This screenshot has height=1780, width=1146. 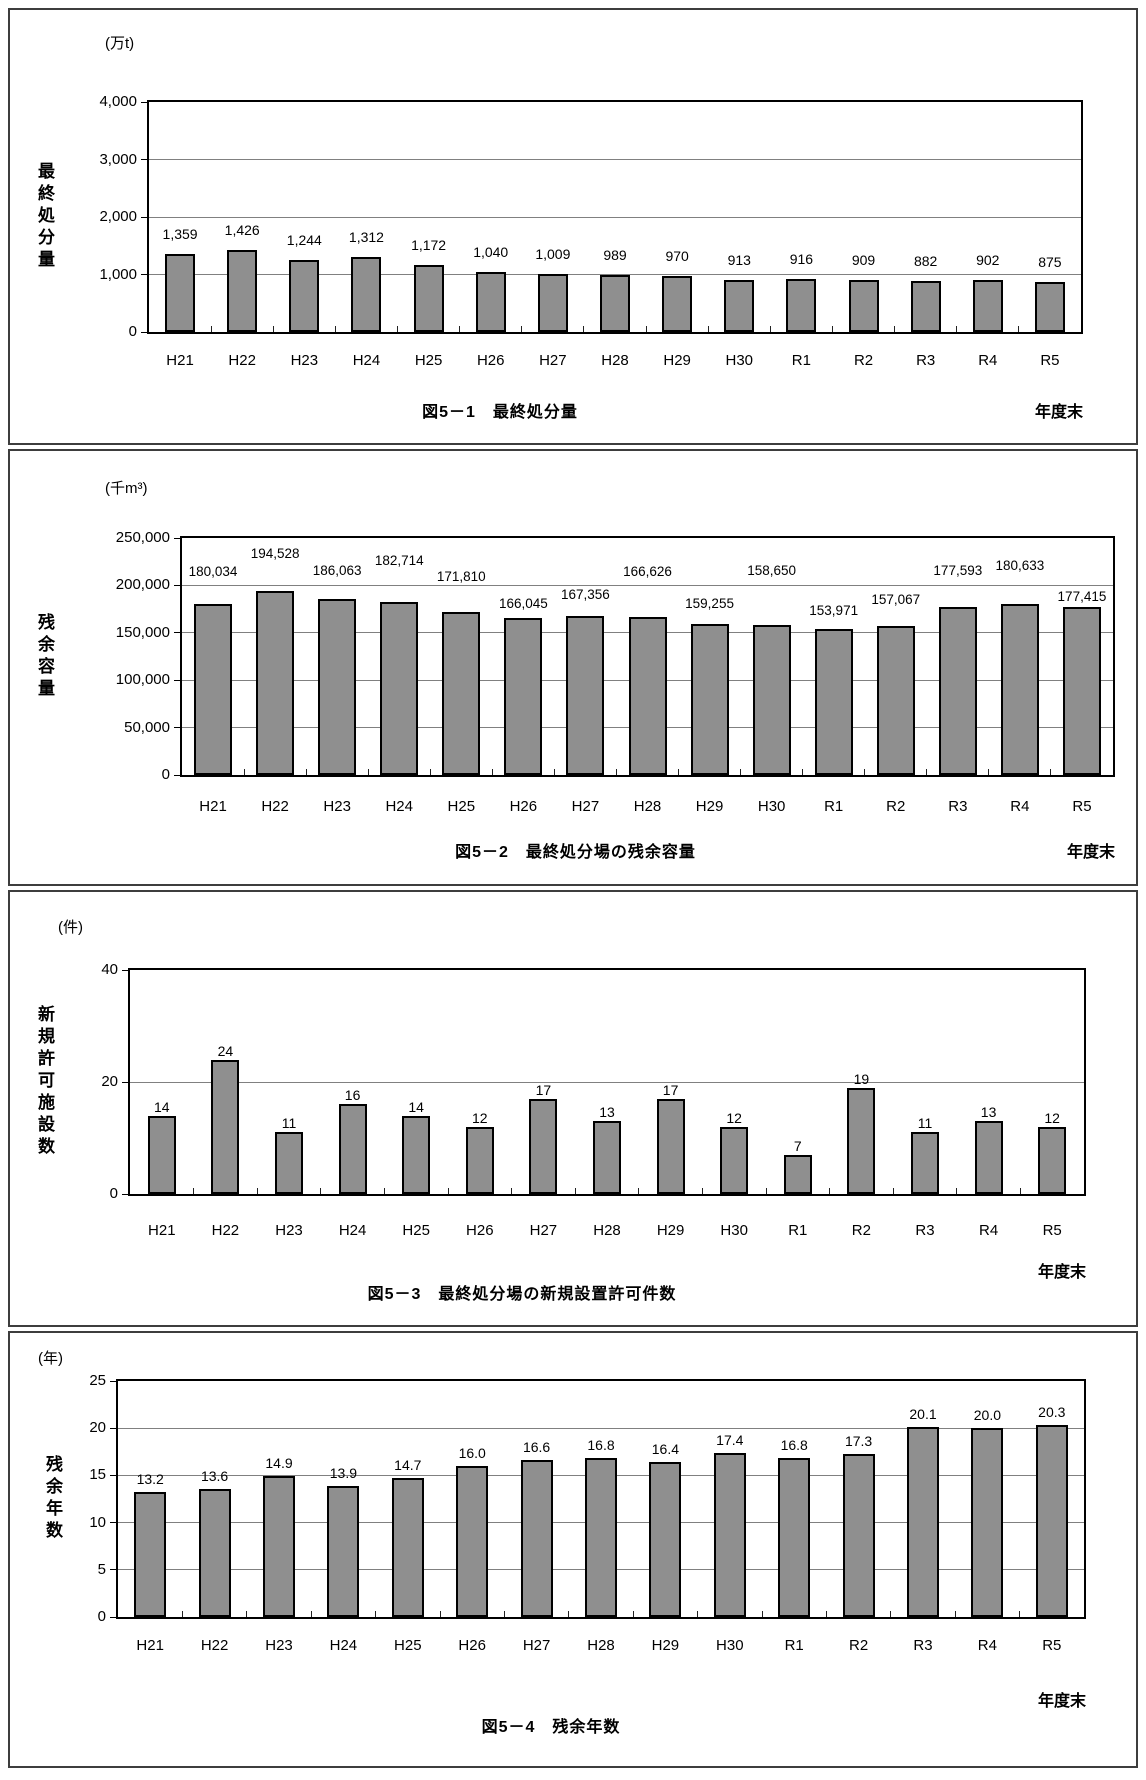 What do you see at coordinates (730, 1440) in the screenshot?
I see `bar-value-label: 17.4` at bounding box center [730, 1440].